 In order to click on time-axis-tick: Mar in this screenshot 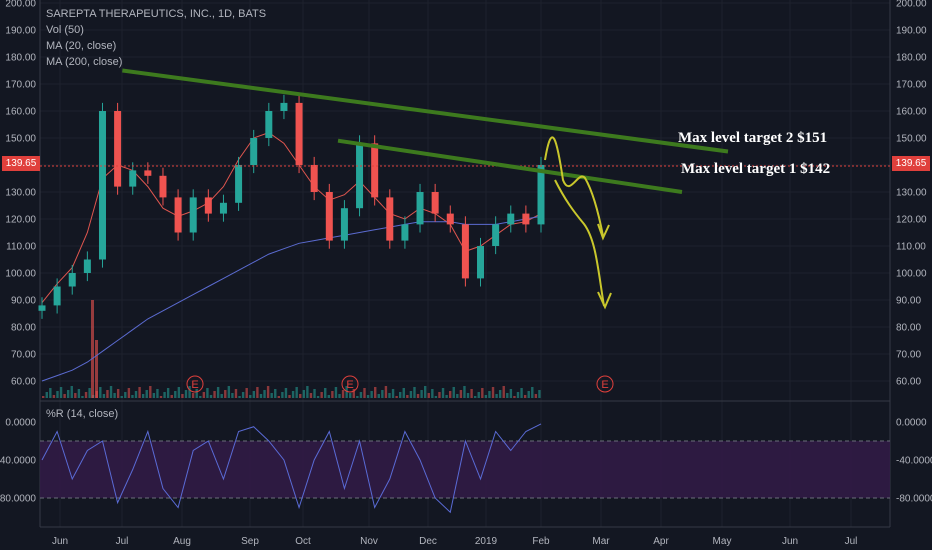, I will do `click(601, 541)`.